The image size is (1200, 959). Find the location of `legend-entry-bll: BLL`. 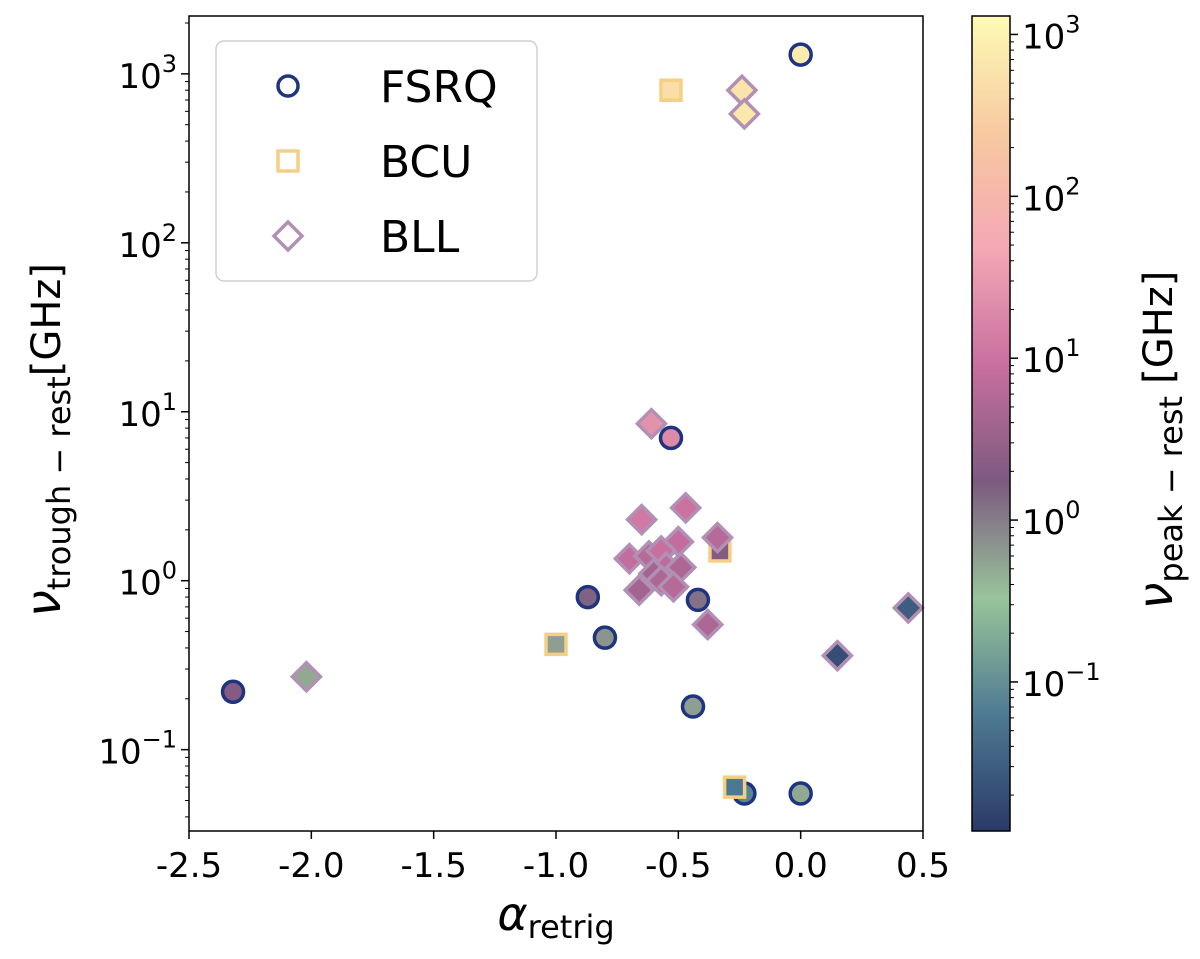

legend-entry-bll: BLL is located at coordinates (365, 237).